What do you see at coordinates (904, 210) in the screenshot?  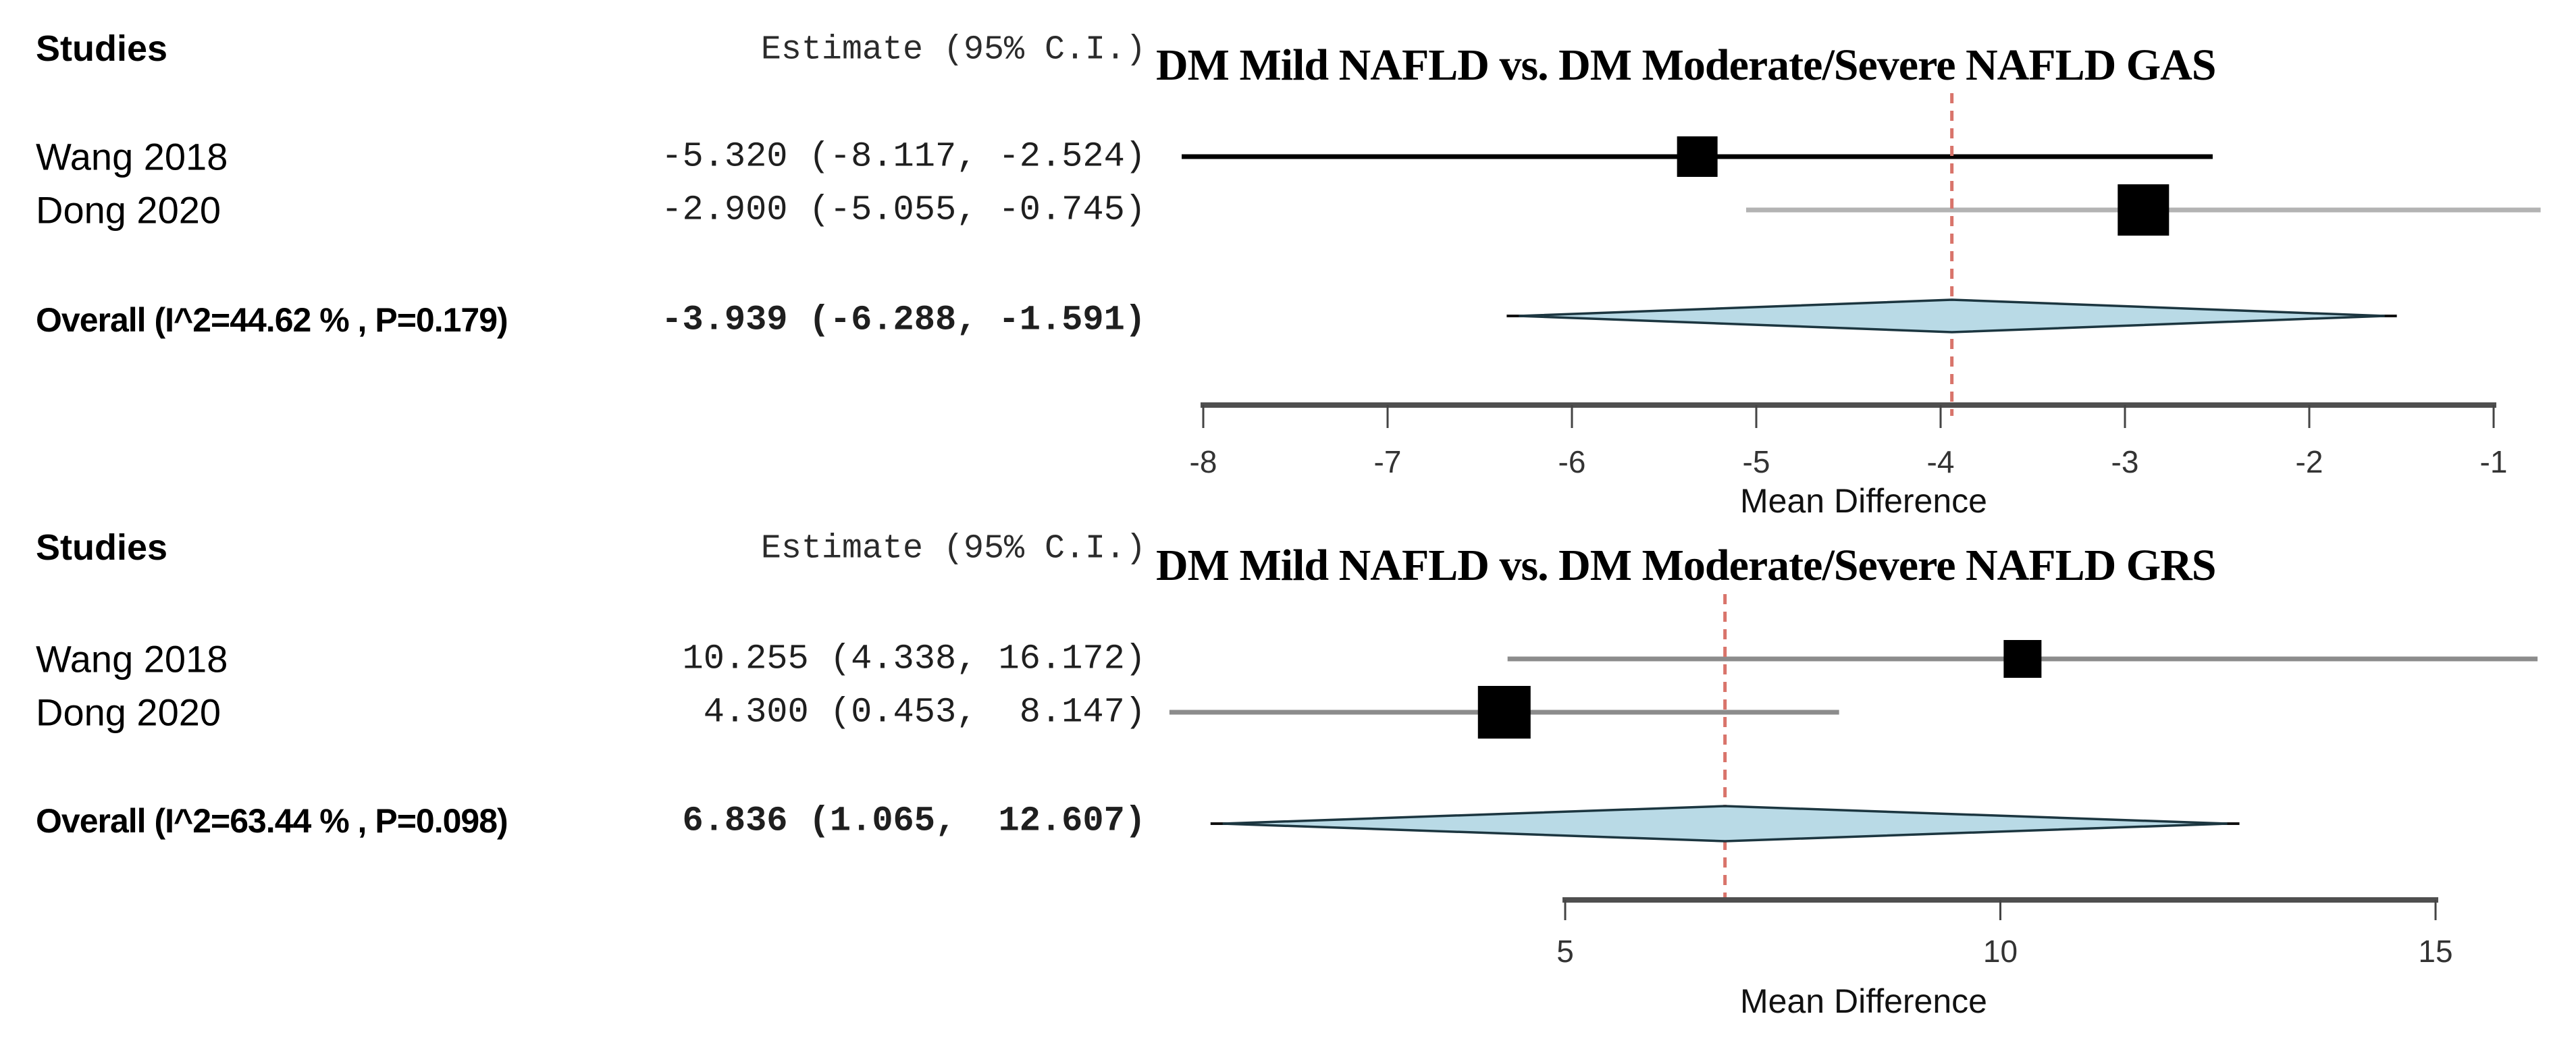 I see `study-estimate: -2.900 (-5.055, -0.745)` at bounding box center [904, 210].